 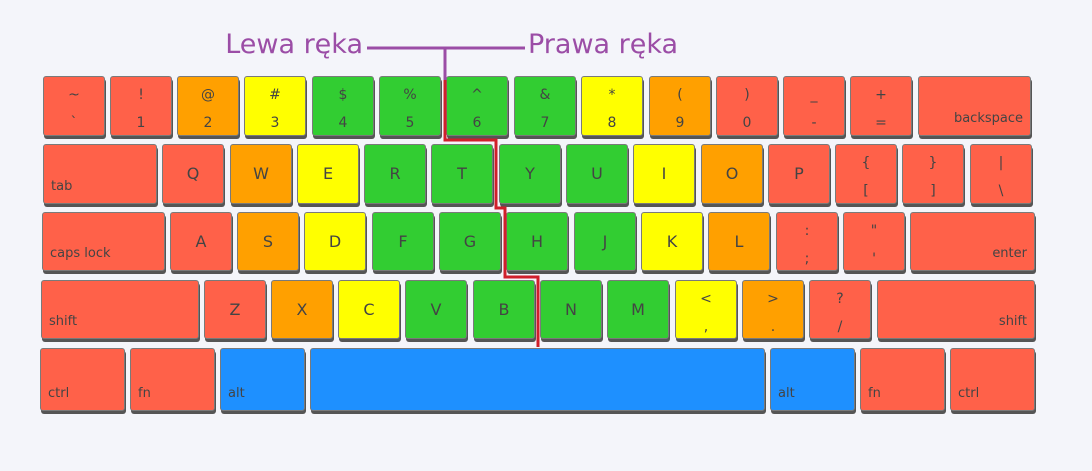 I want to click on key-lshift: shift, so click(x=120, y=309).